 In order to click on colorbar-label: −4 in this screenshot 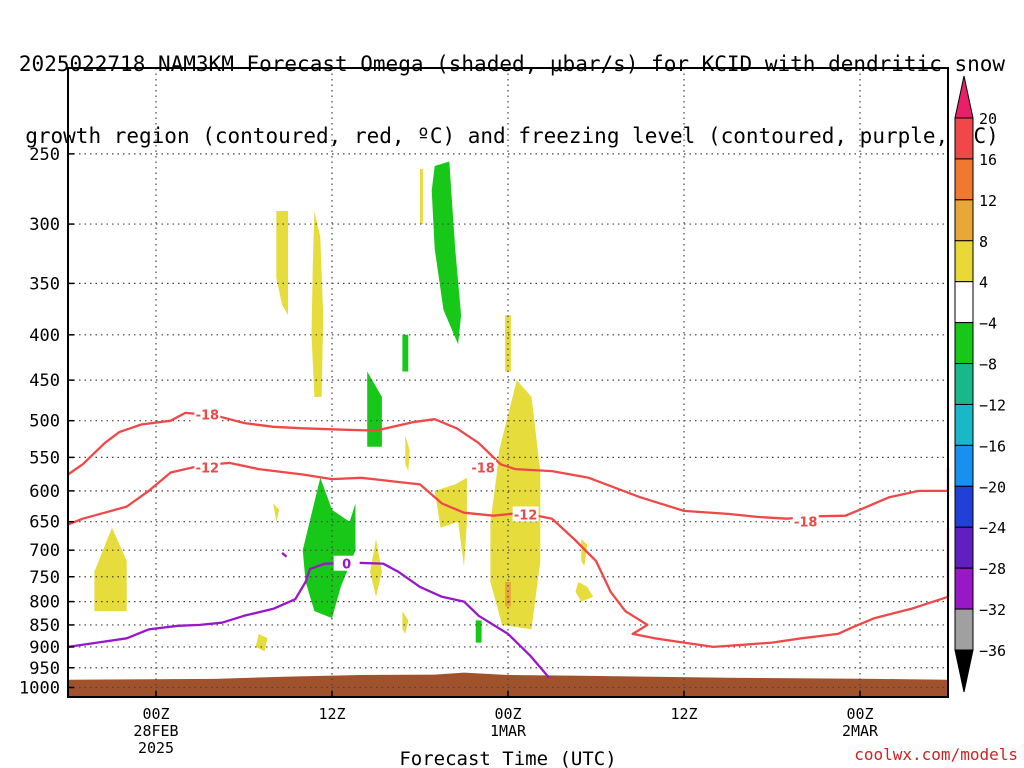, I will do `click(988, 324)`.